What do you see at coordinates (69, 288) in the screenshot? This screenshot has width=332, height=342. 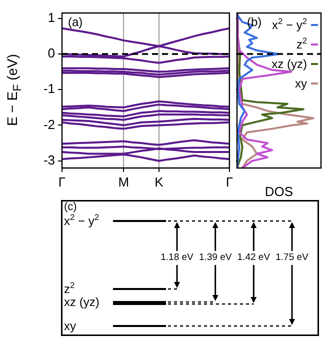 I see `category-label: z$^{2}$` at bounding box center [69, 288].